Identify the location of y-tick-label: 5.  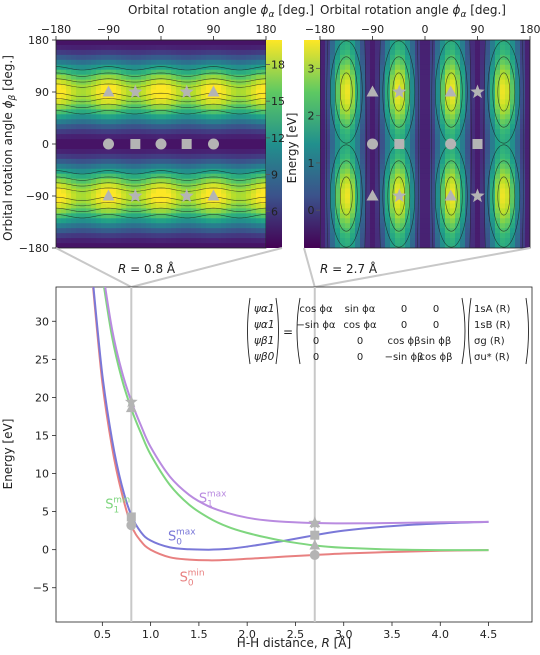
(45, 512).